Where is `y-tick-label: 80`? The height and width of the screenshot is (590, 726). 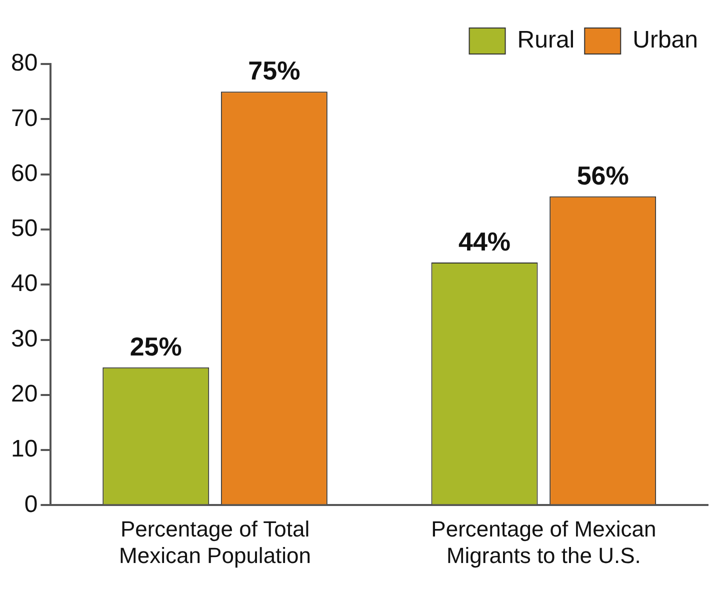
y-tick-label: 80 is located at coordinates (24, 63).